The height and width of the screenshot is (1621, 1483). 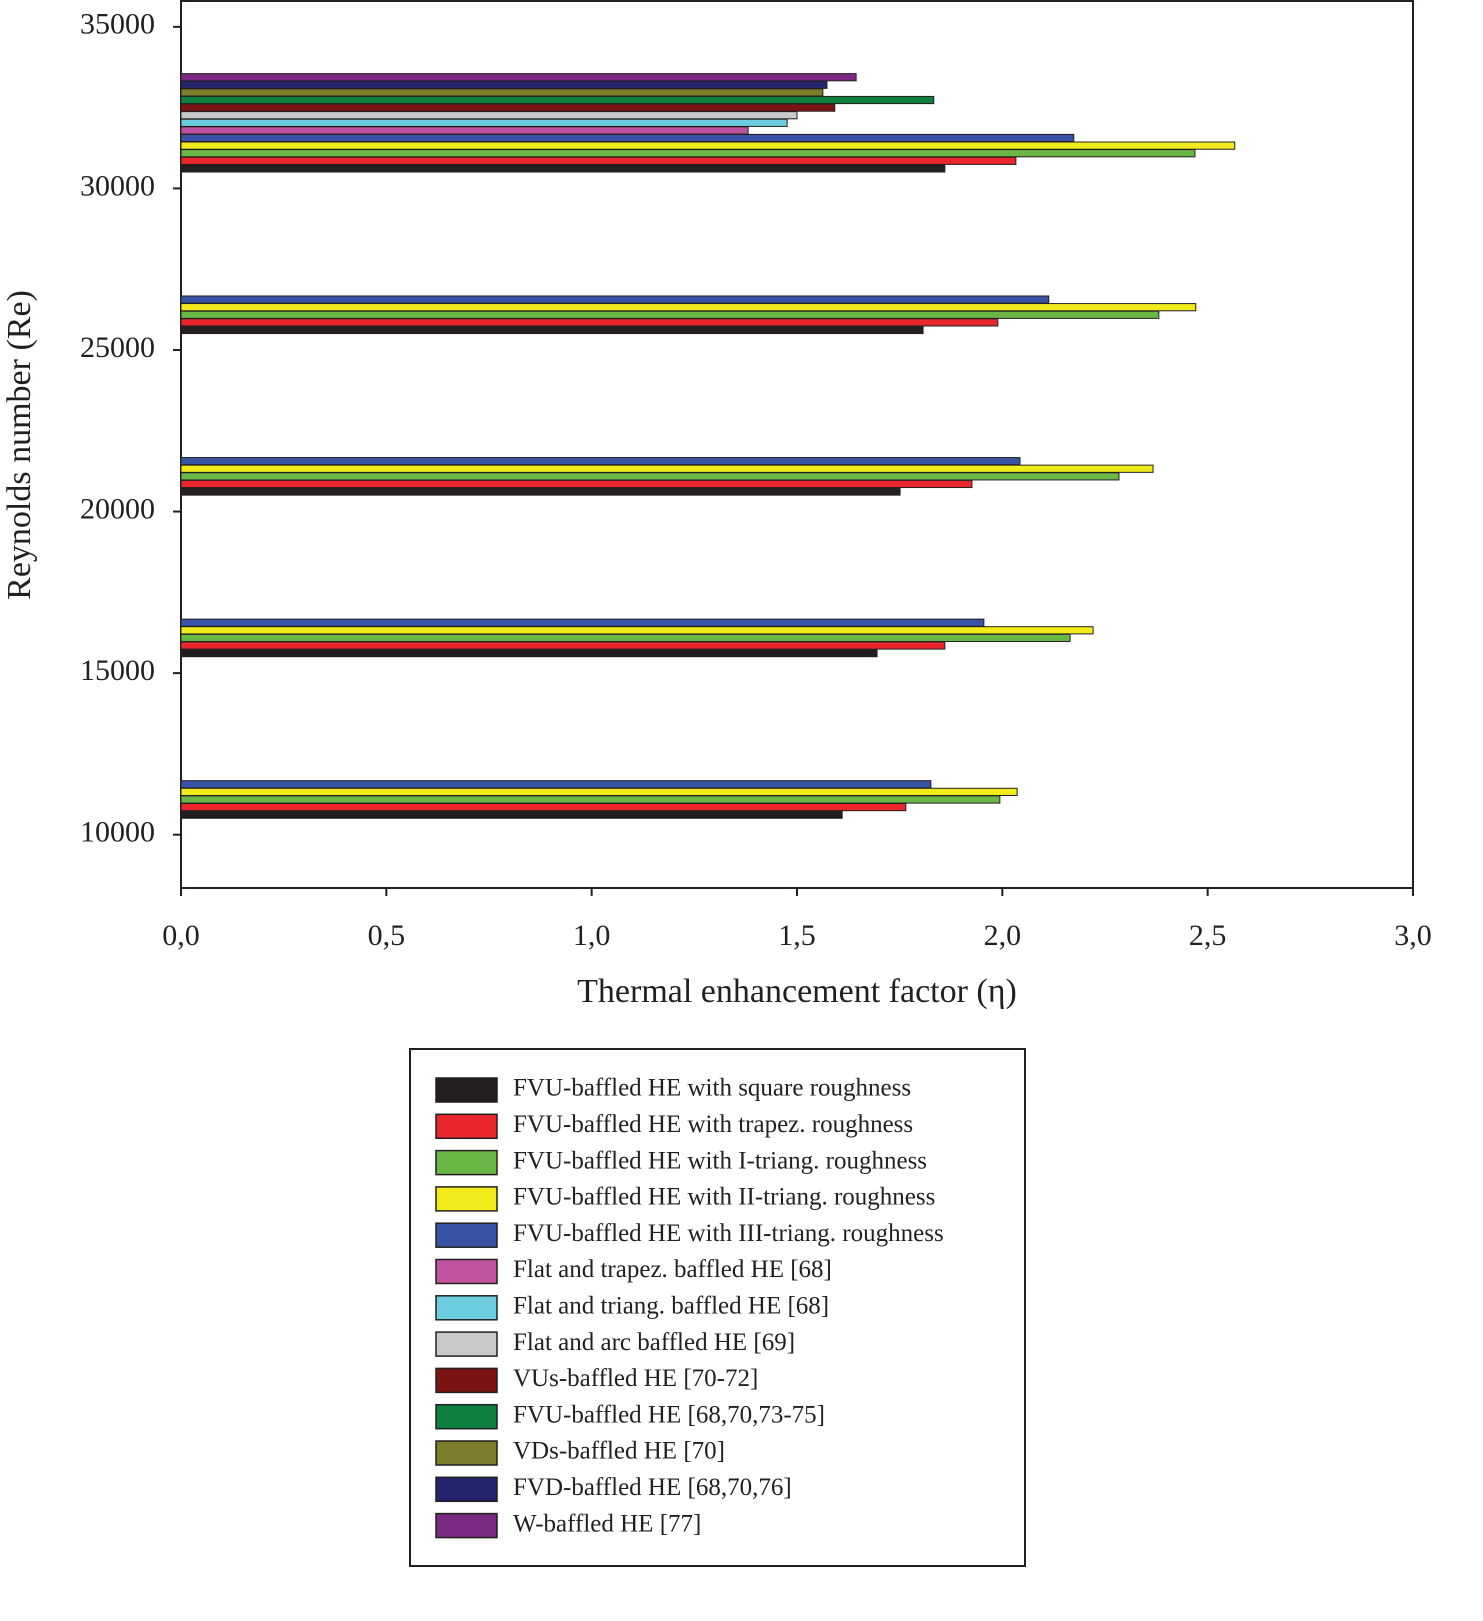 I want to click on legend-label: VUs-baffled HE [70-72], so click(x=635, y=1378).